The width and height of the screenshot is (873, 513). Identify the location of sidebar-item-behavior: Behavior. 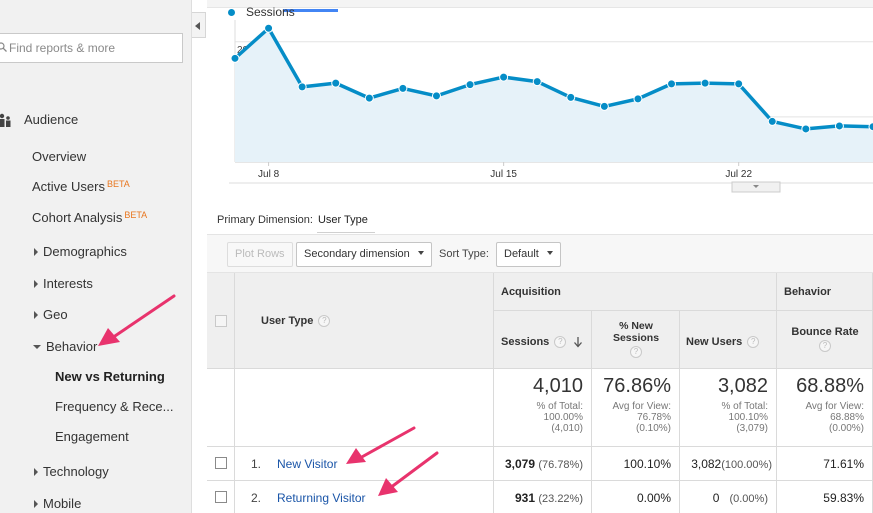
(65, 346).